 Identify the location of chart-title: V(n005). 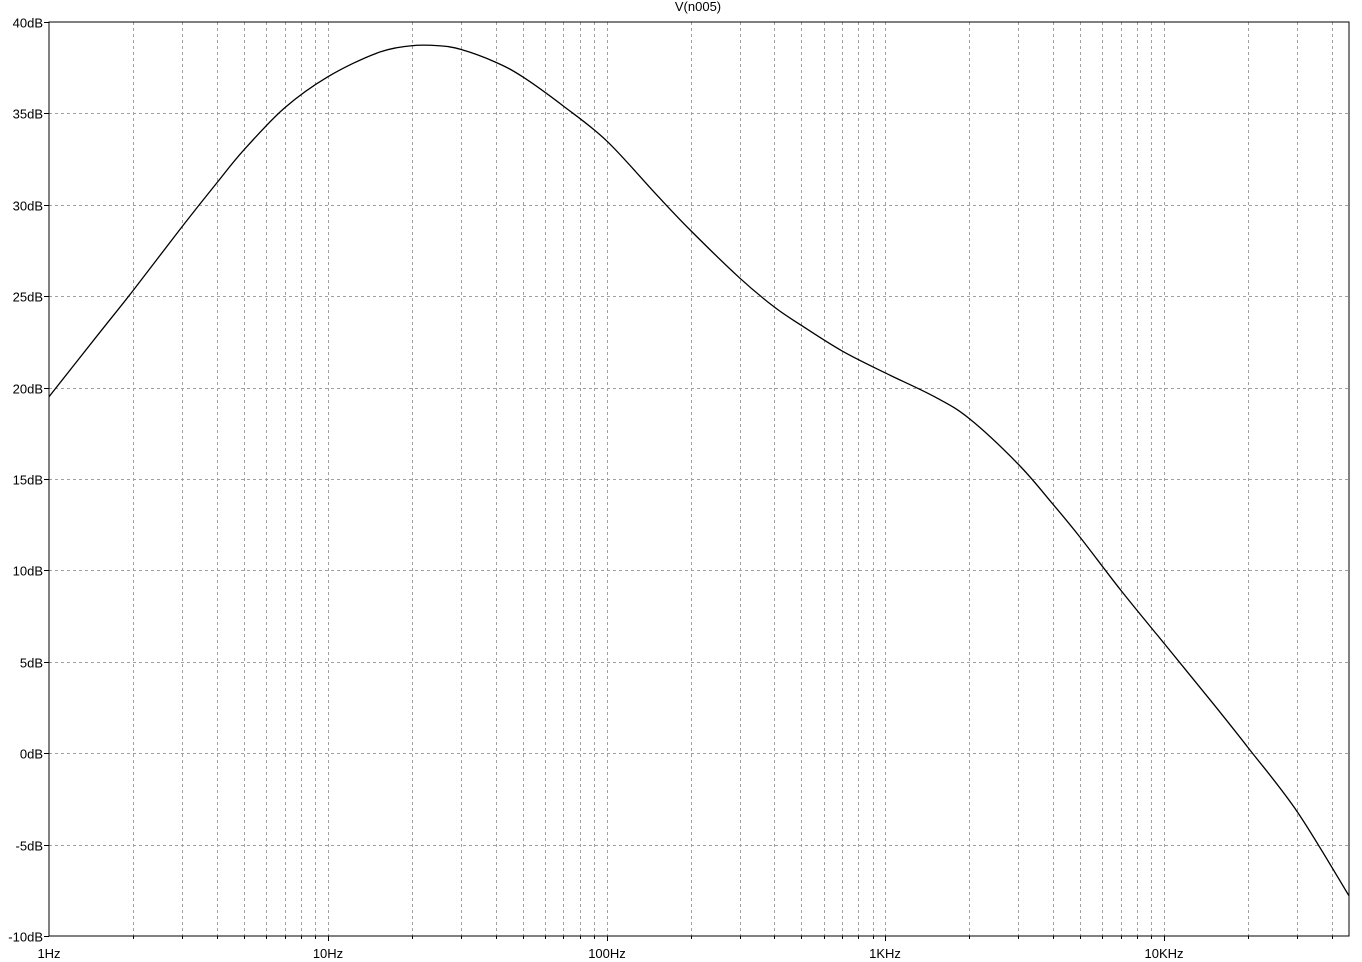
(698, 7).